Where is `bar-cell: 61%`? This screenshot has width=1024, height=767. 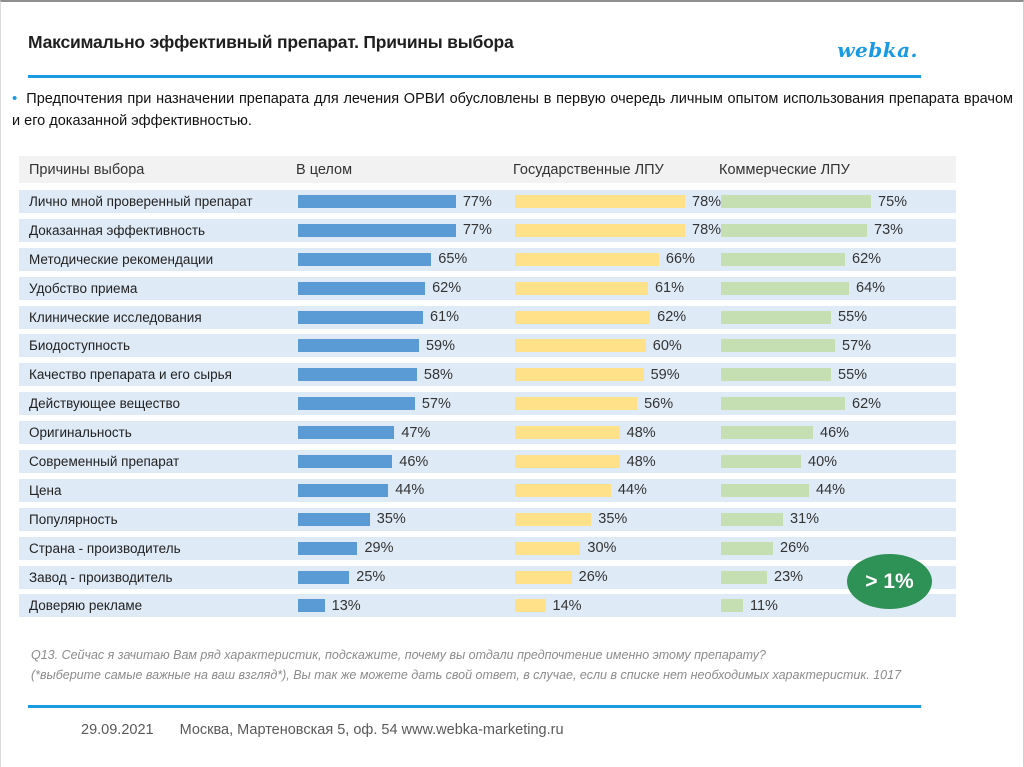 bar-cell: 61% is located at coordinates (616, 288).